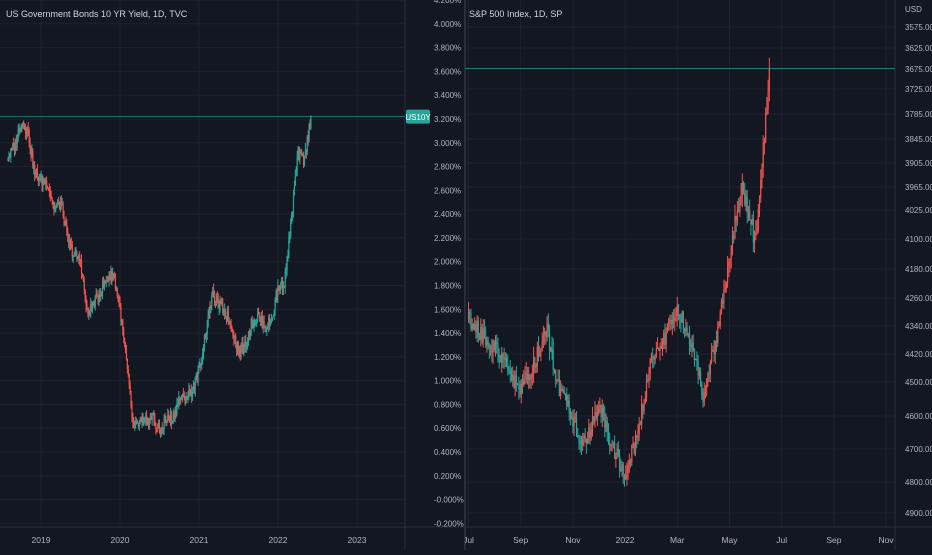 The height and width of the screenshot is (555, 932). I want to click on bond-y-tick-label: 4.200%, so click(447, 2).